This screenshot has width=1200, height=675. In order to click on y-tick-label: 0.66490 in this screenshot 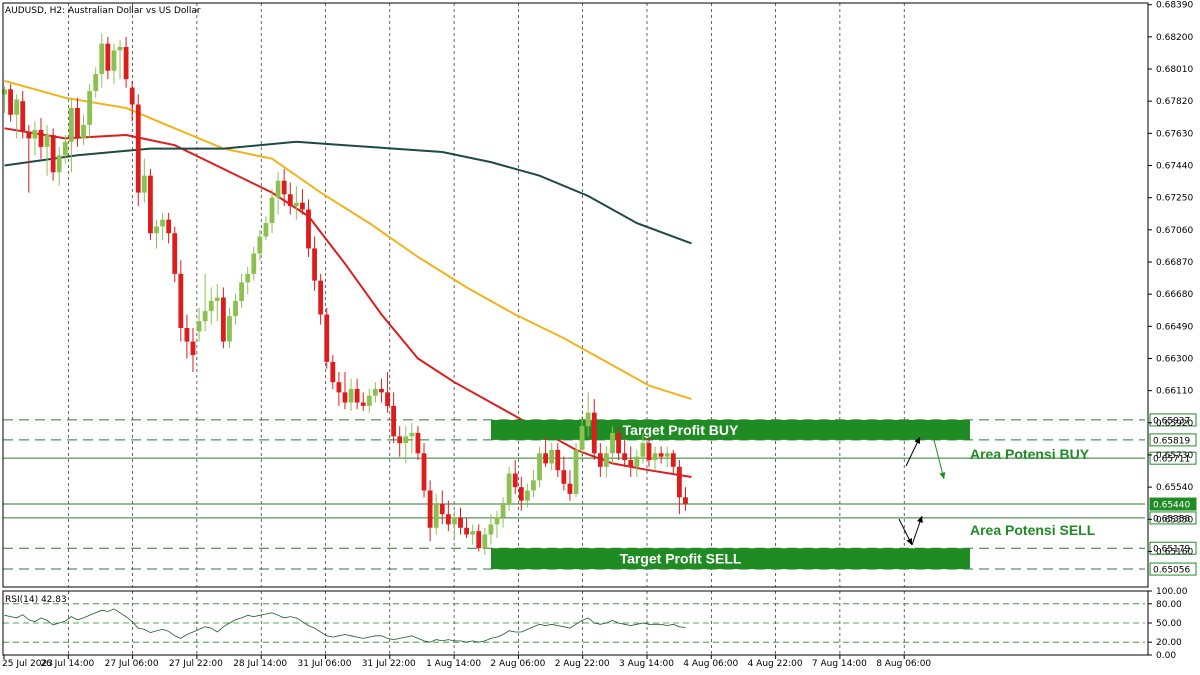, I will do `click(1174, 327)`.